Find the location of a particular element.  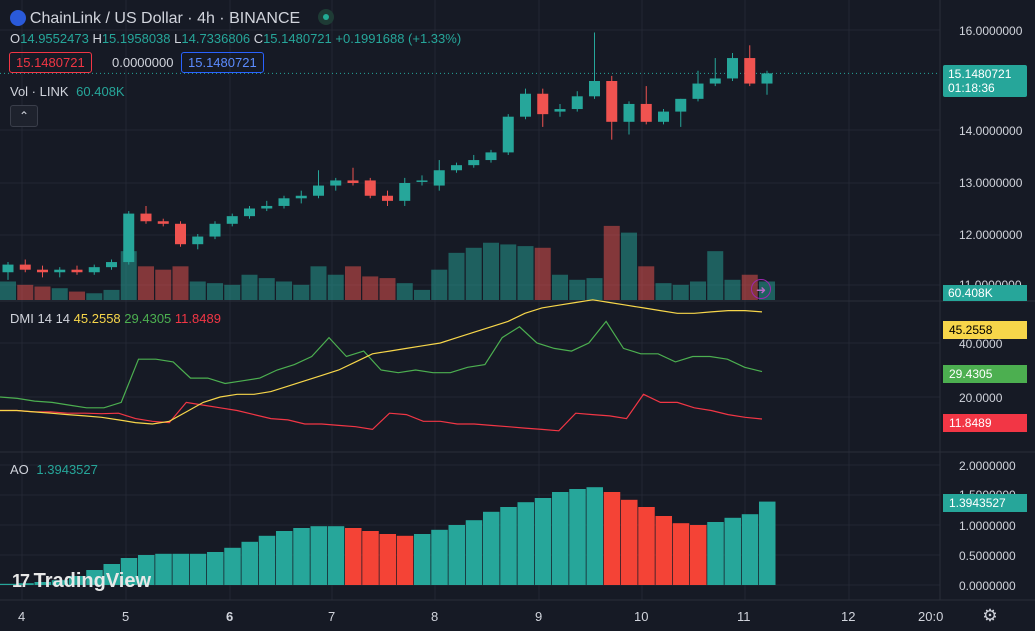

chart-title: ChainLink / US Dollar · 4h · BINANCE is located at coordinates (165, 18).